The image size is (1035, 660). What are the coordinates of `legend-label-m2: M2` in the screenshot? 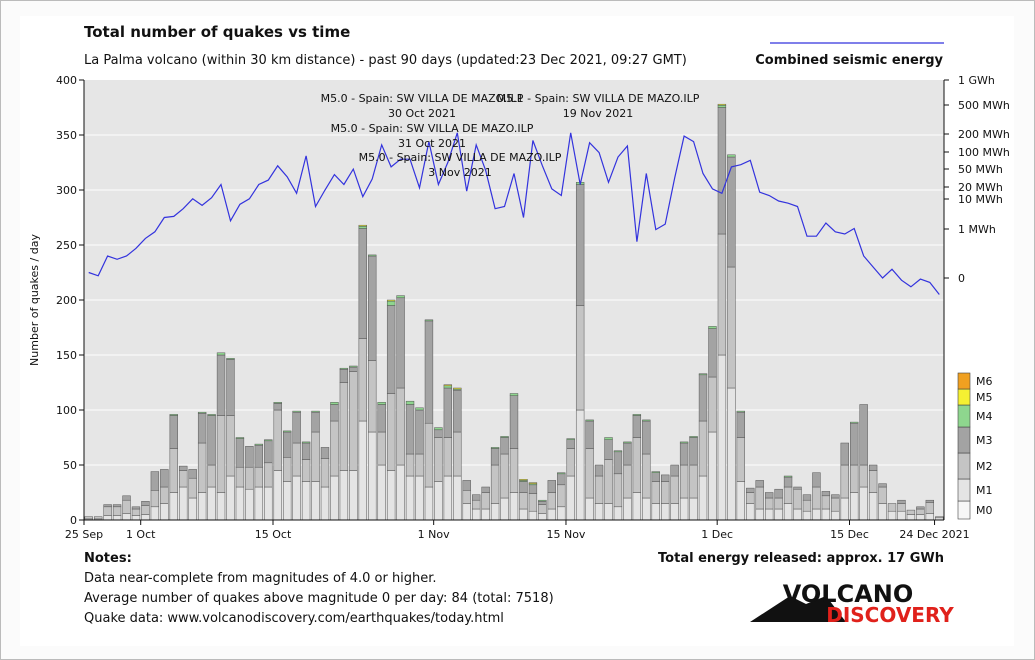 It's located at (984, 466).